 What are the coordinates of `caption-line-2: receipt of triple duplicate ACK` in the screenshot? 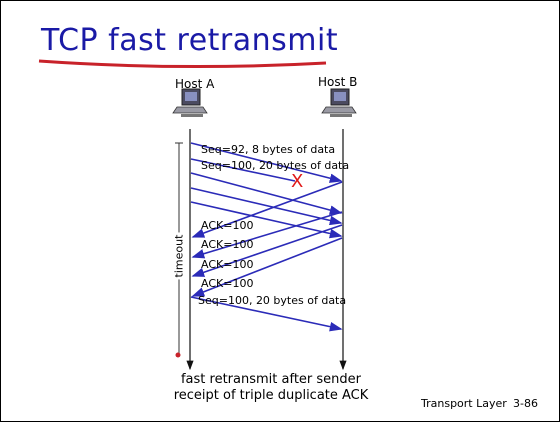 It's located at (271, 395).